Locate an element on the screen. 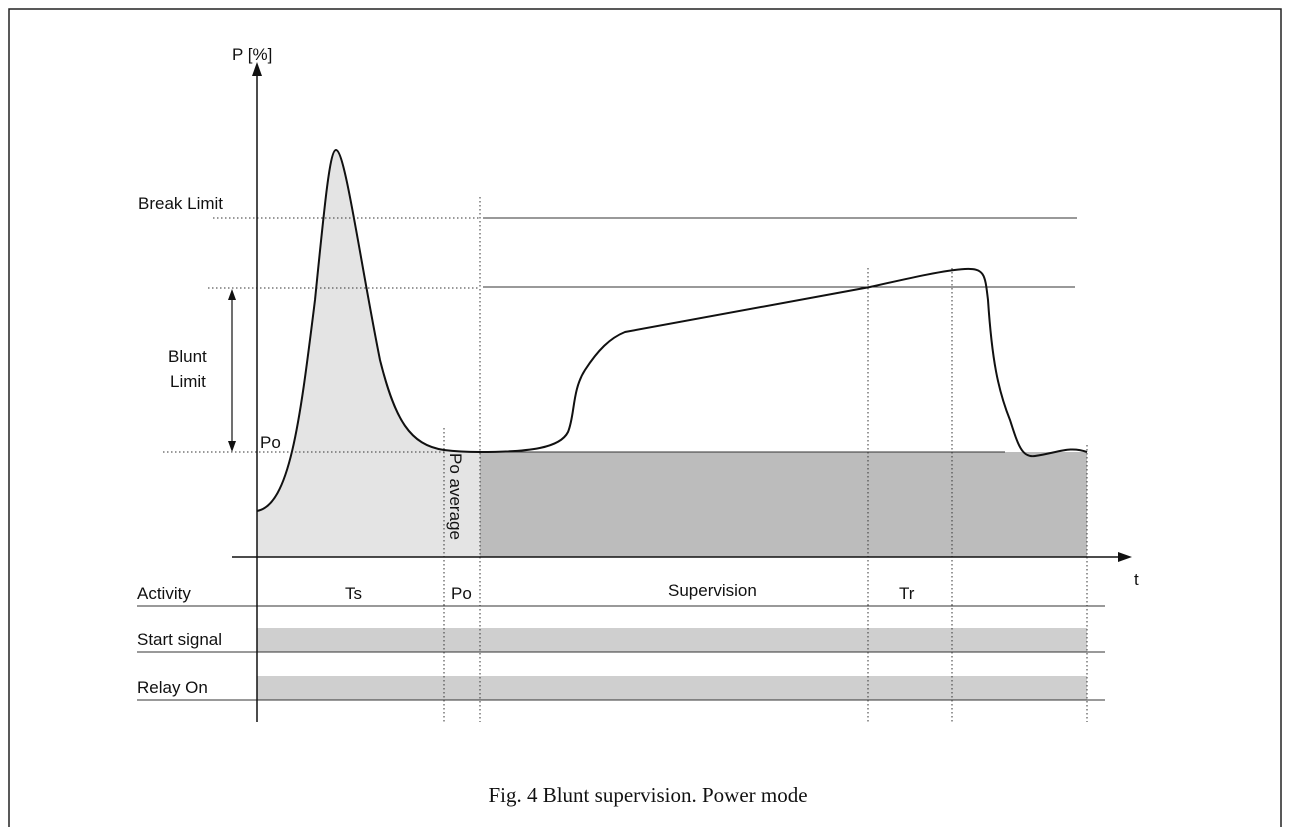 The height and width of the screenshot is (827, 1290). po-average-label: Po average is located at coordinates (455, 496).